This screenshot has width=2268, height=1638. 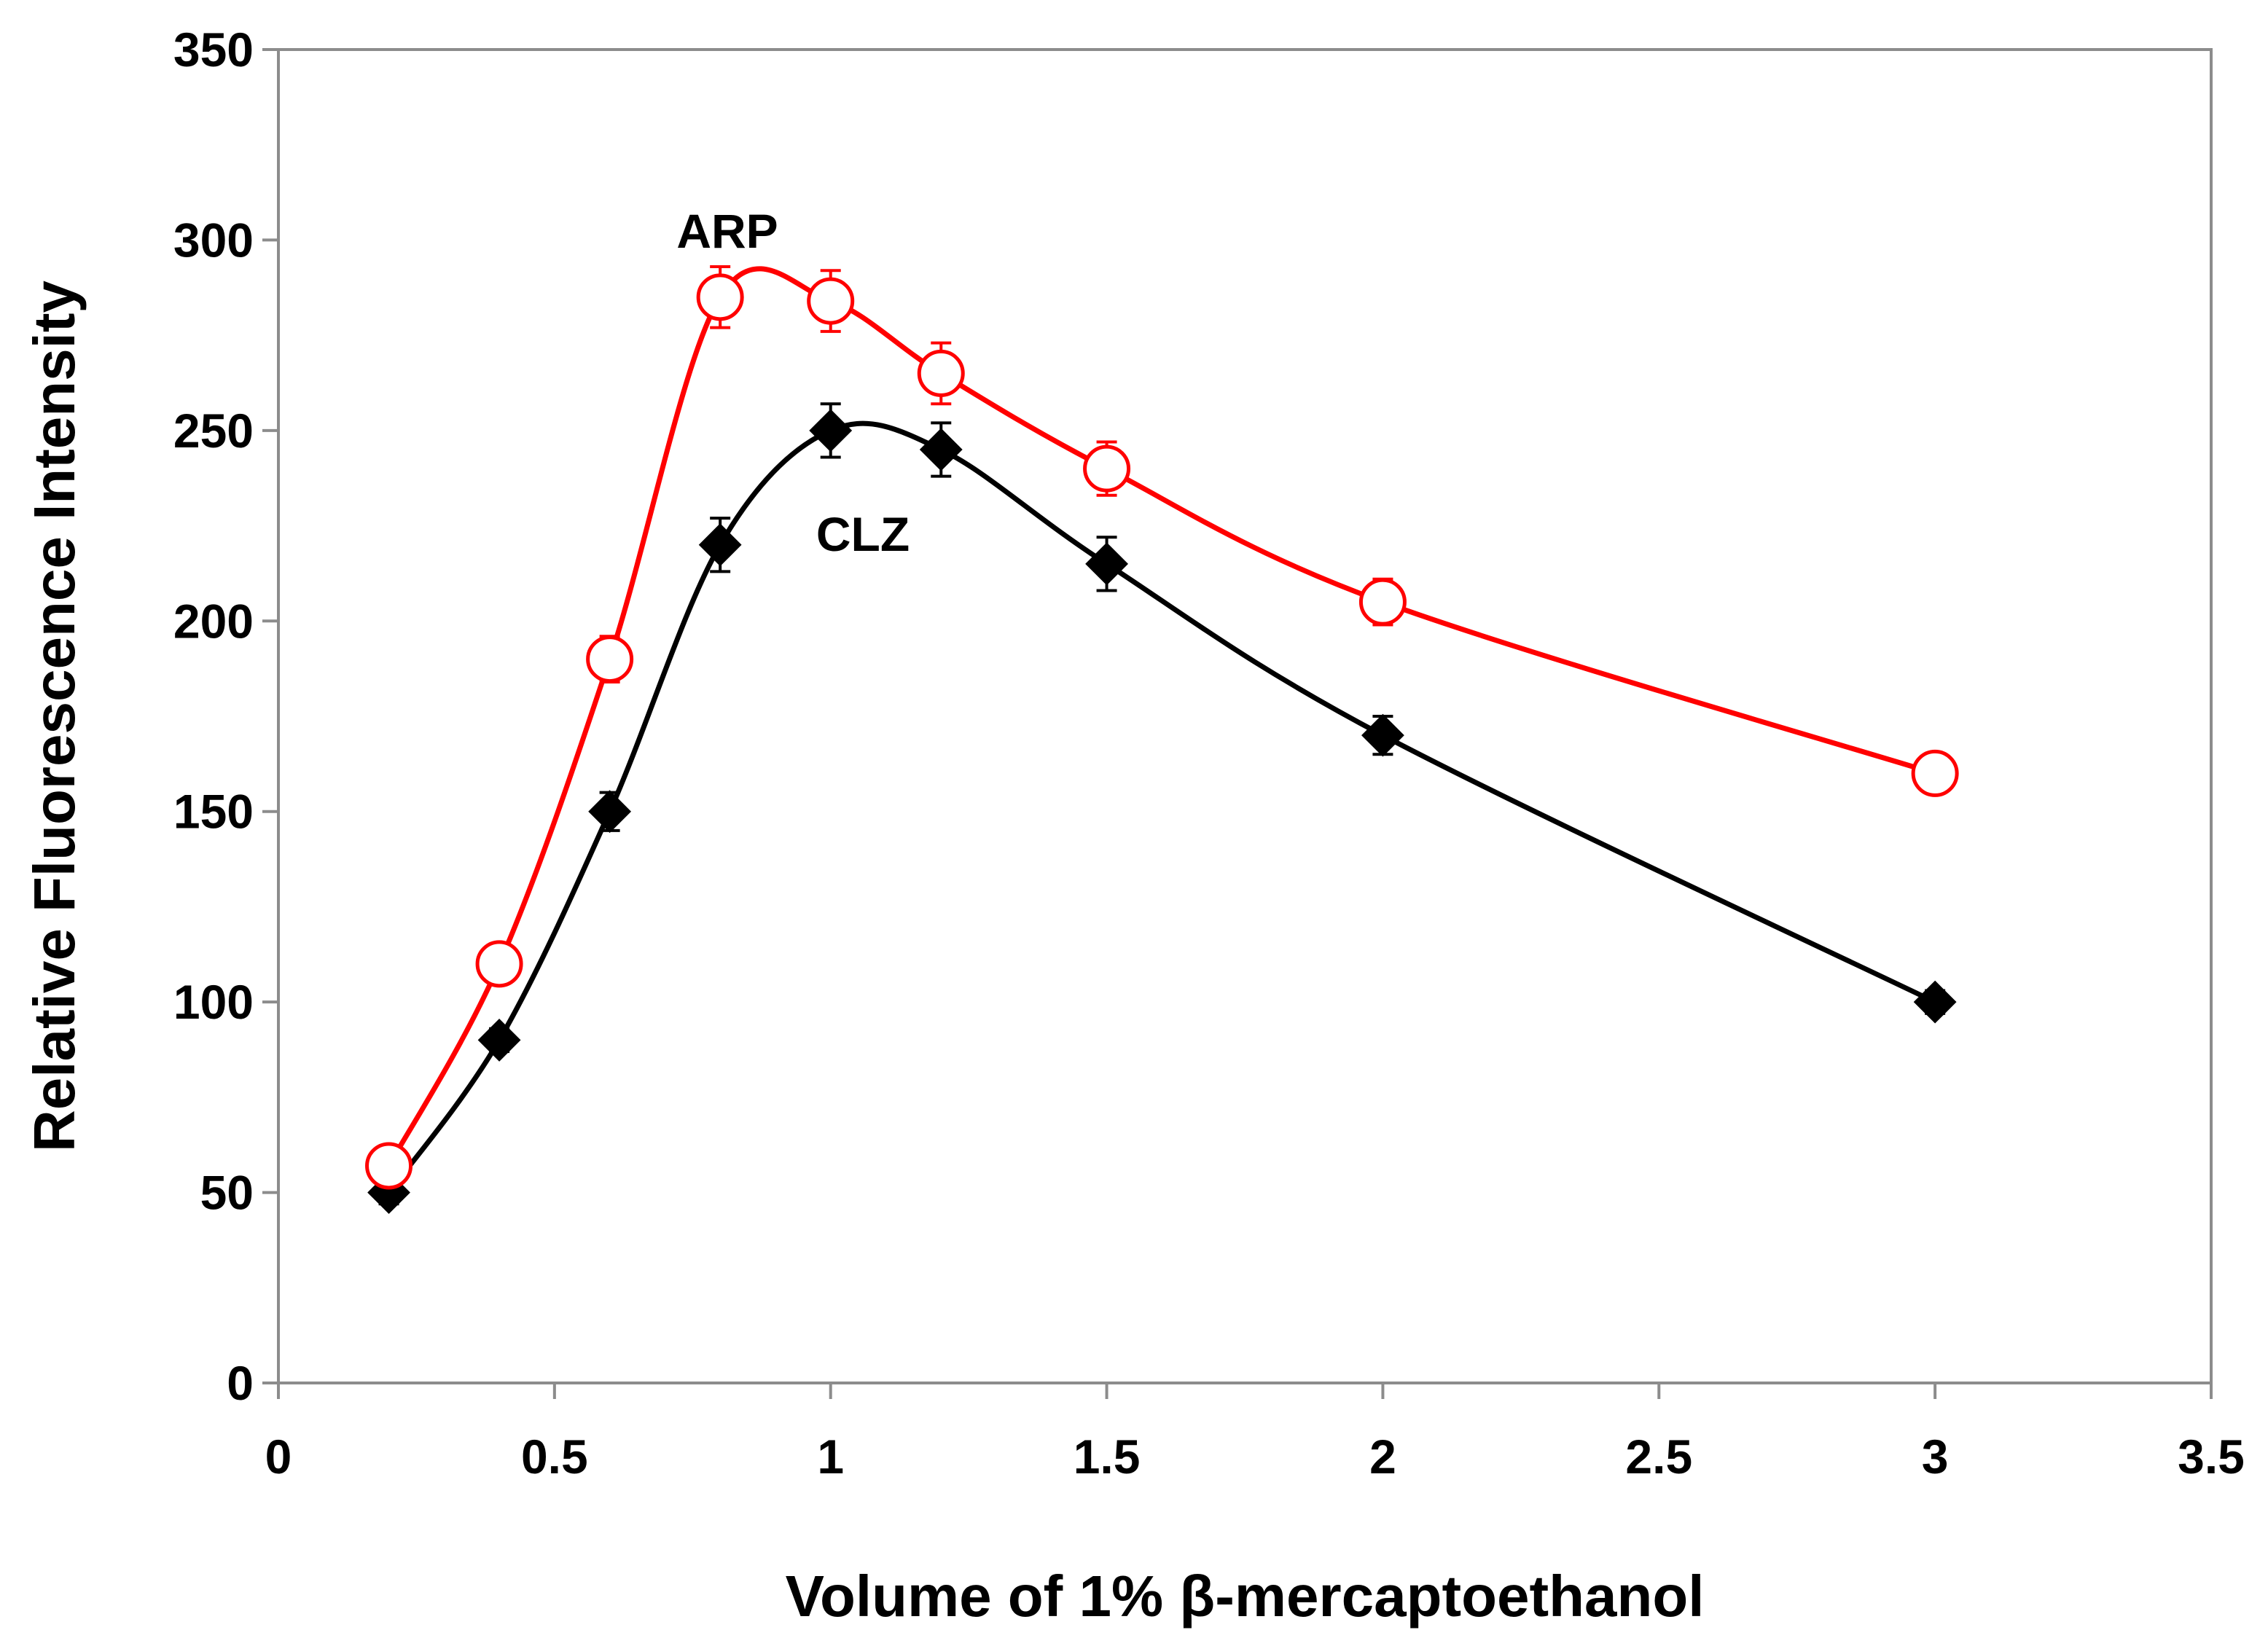 I want to click on y-tick-label: 250, so click(x=214, y=431).